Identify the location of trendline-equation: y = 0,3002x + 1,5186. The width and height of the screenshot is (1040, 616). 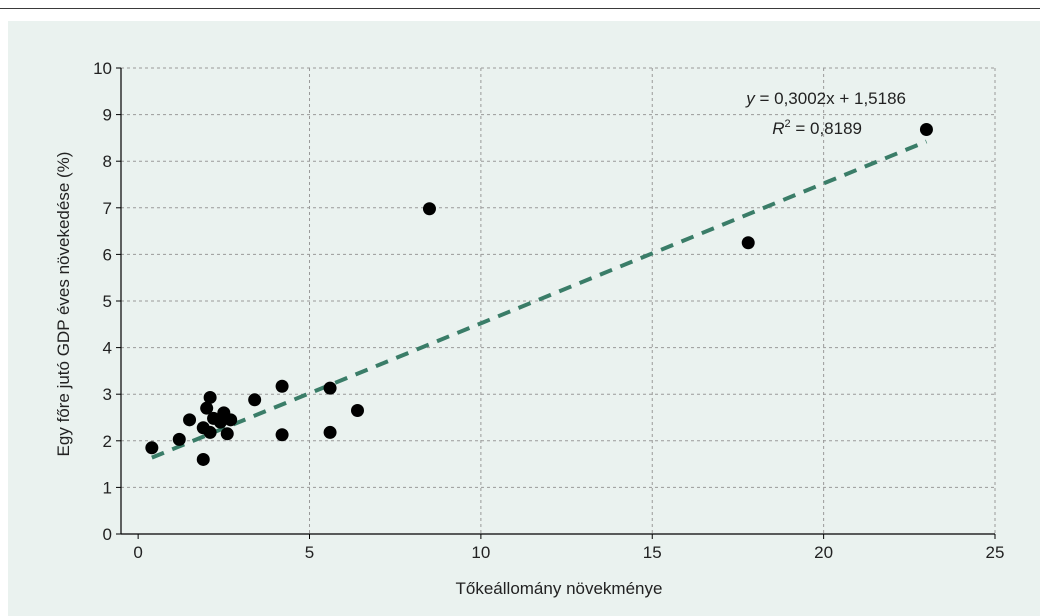
(825, 98).